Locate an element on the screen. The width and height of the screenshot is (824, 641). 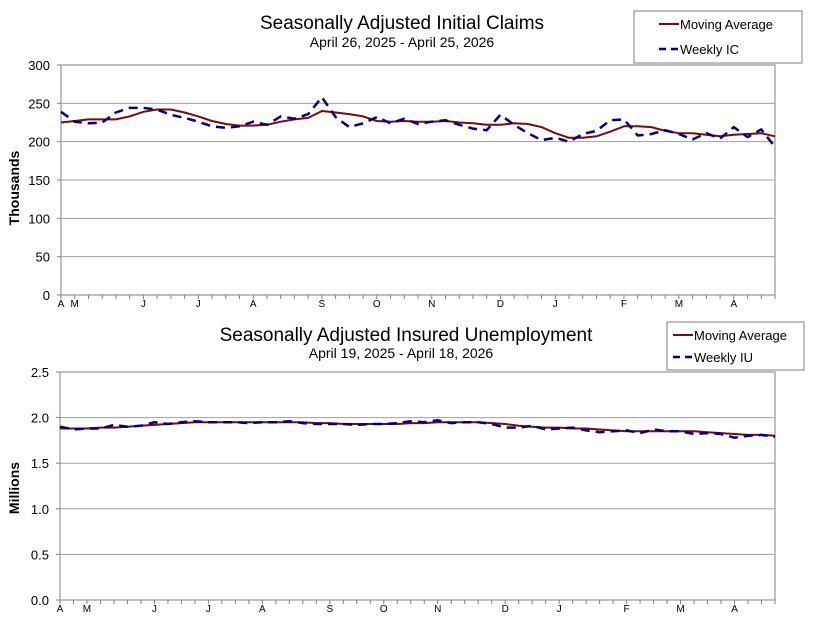
y-tick-label: 1.5 is located at coordinates (40, 463).